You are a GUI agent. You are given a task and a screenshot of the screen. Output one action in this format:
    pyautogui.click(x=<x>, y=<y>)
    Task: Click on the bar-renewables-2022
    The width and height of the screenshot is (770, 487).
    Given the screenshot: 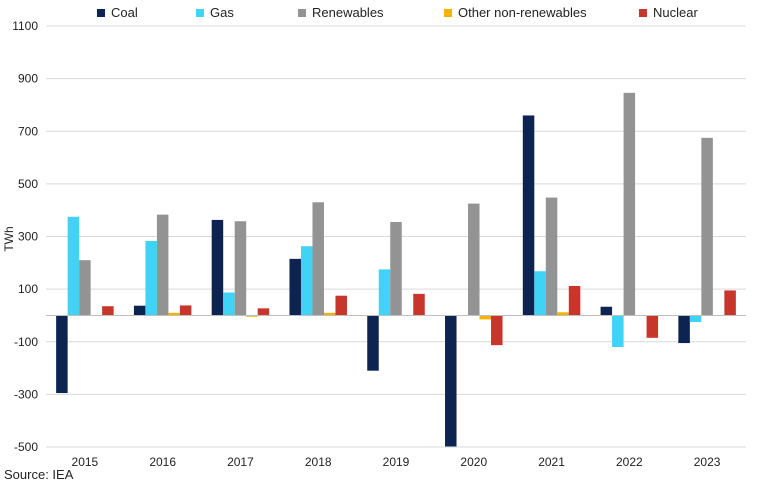 What is the action you would take?
    pyautogui.click(x=629, y=204)
    